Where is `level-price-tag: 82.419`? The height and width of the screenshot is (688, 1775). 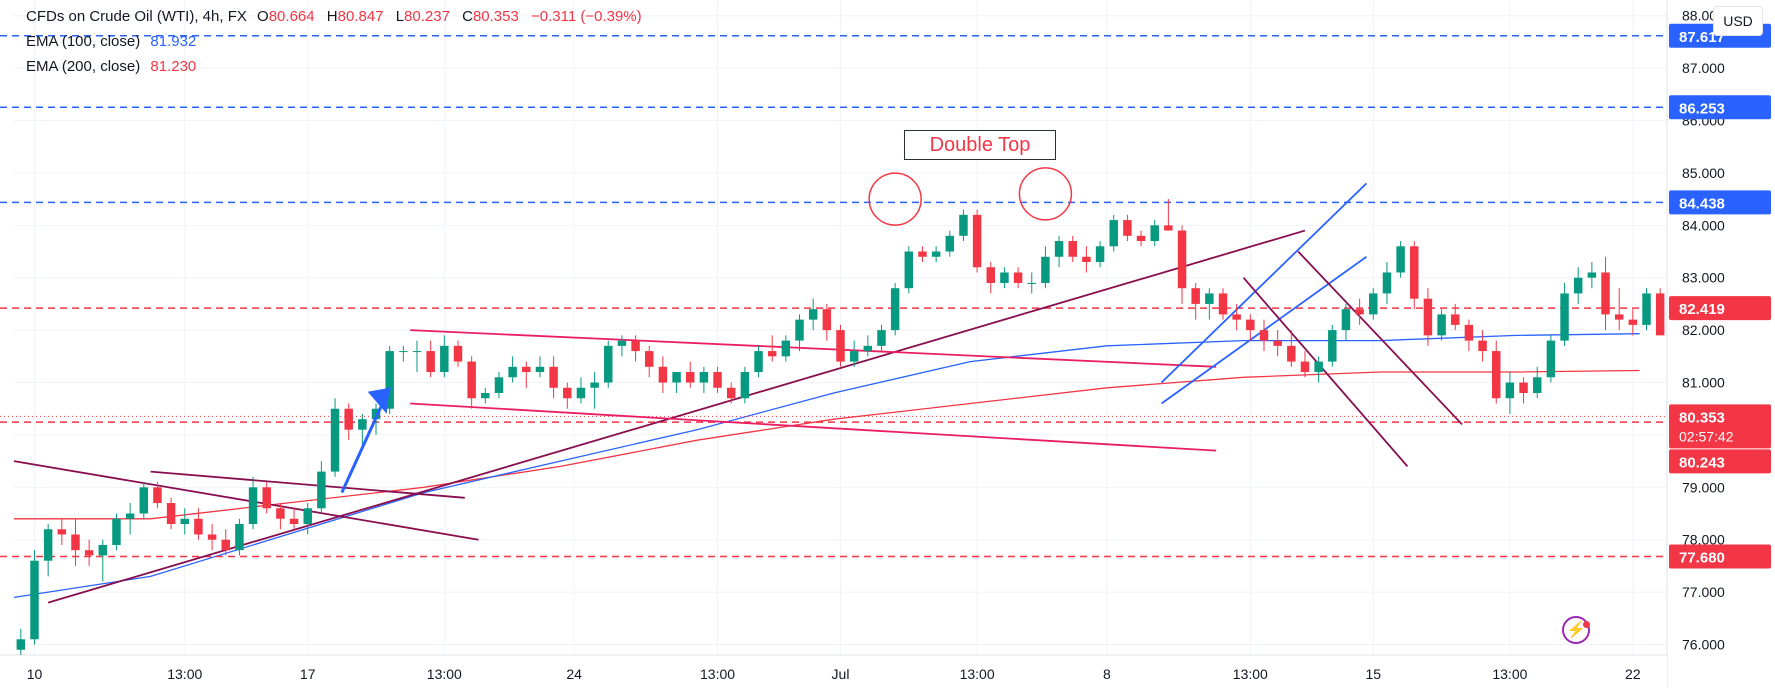
level-price-tag: 82.419 is located at coordinates (1702, 309).